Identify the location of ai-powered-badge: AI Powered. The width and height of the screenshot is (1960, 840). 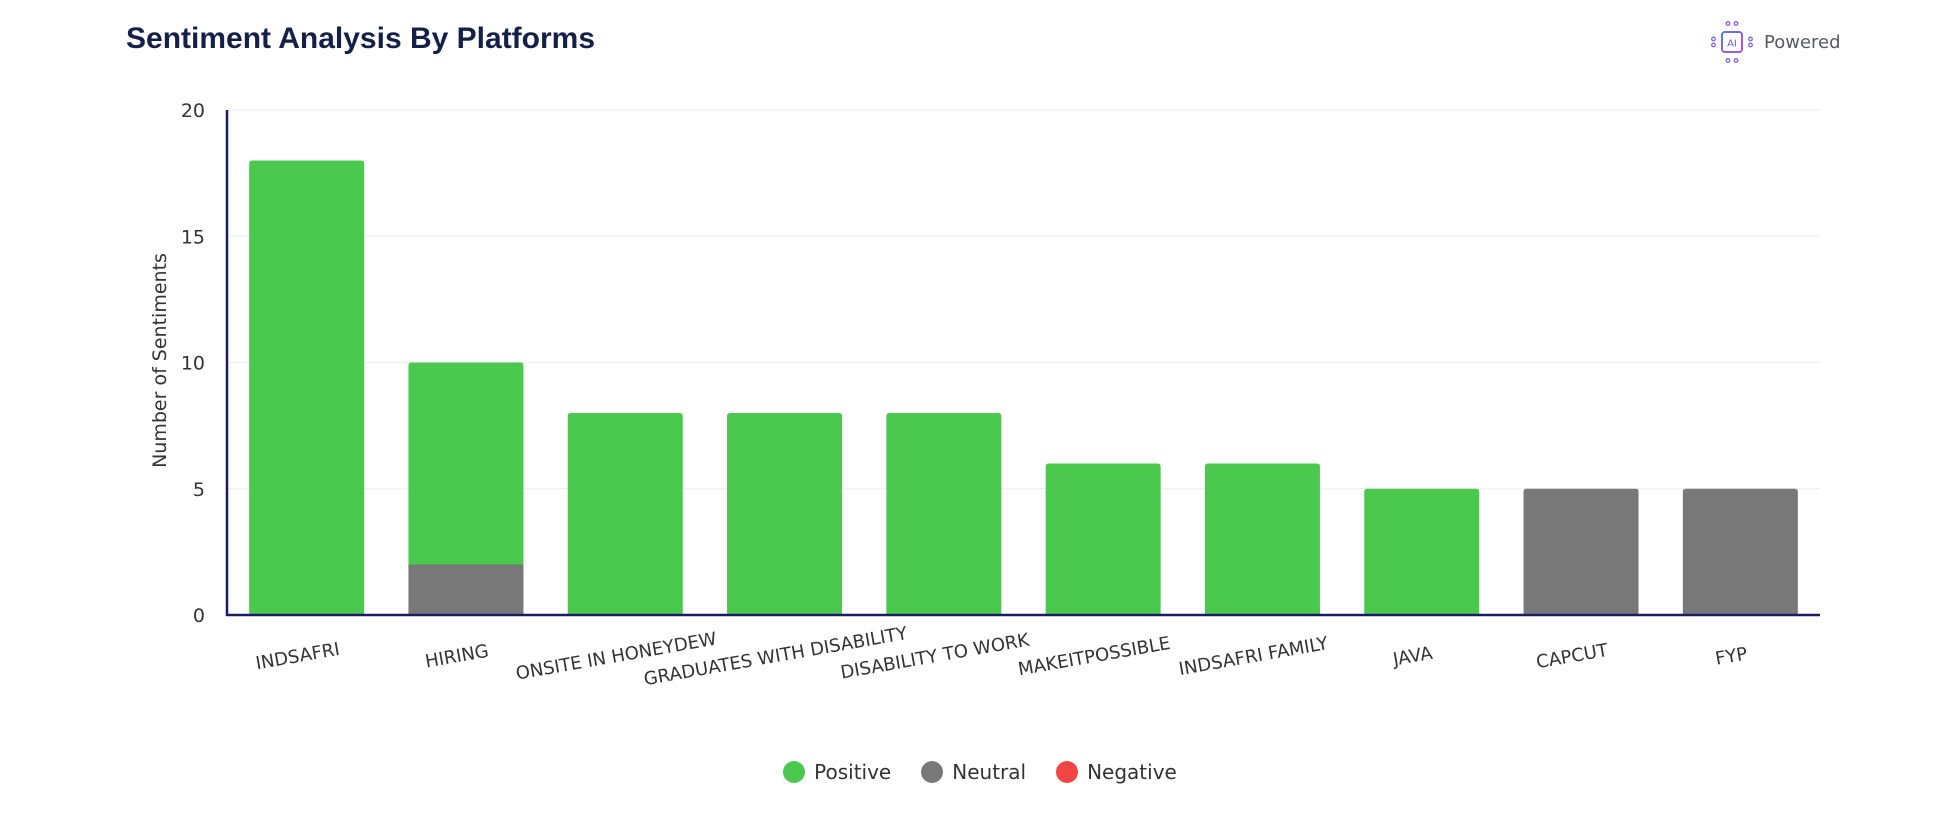
(1775, 42).